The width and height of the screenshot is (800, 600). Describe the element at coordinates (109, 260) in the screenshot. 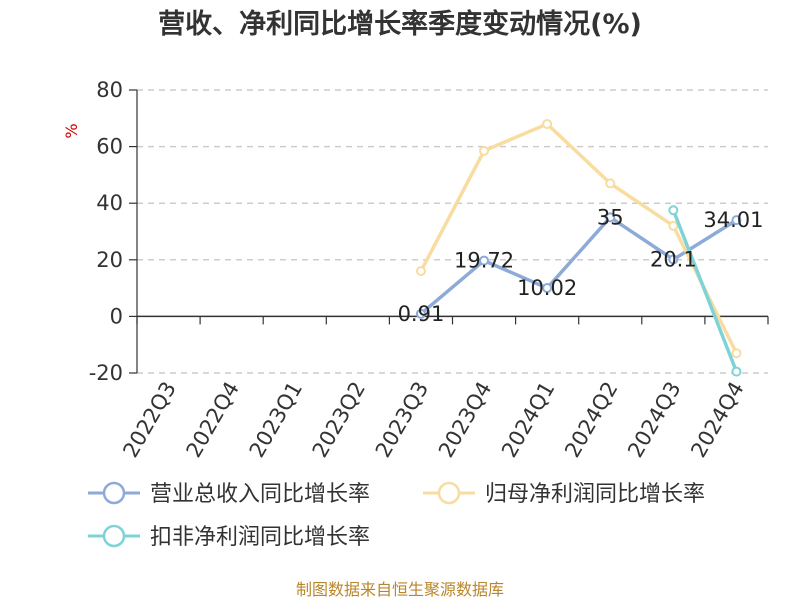

I see `y-tick-label: 20` at that location.